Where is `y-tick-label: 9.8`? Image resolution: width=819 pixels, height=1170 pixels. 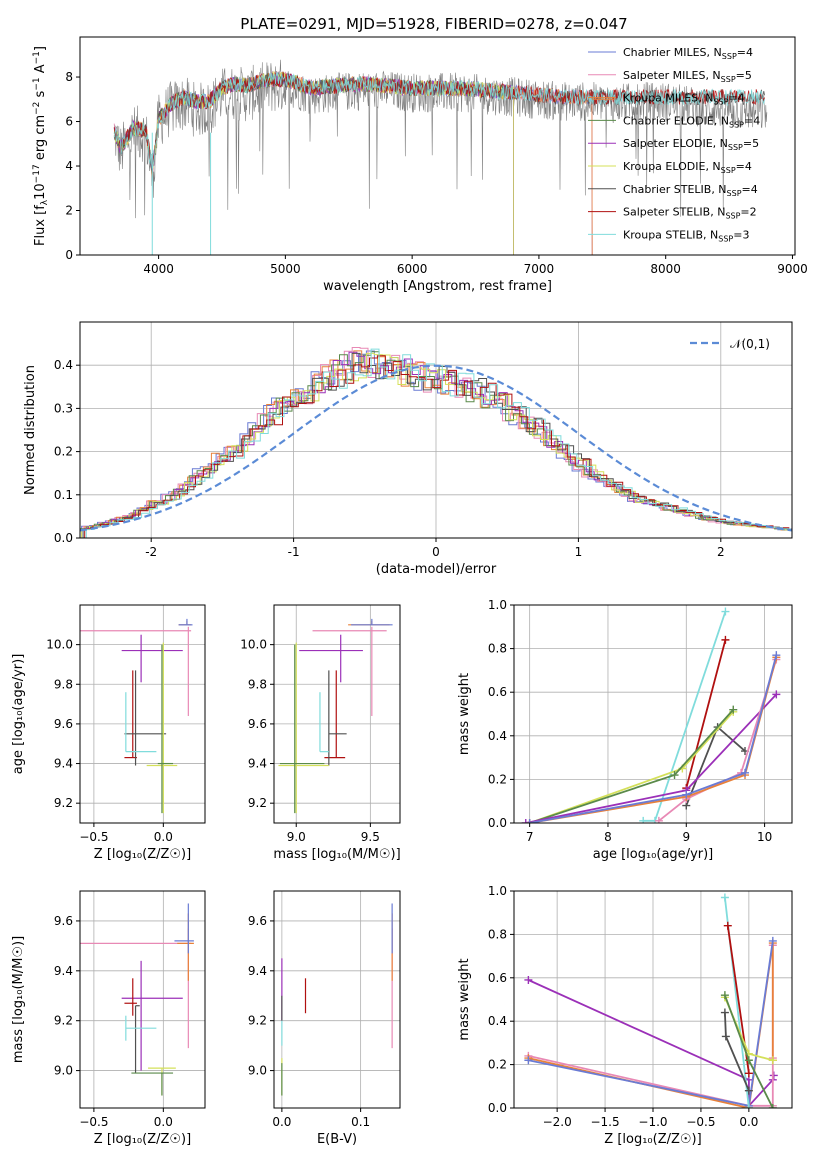 y-tick-label: 9.8 is located at coordinates (257, 684).